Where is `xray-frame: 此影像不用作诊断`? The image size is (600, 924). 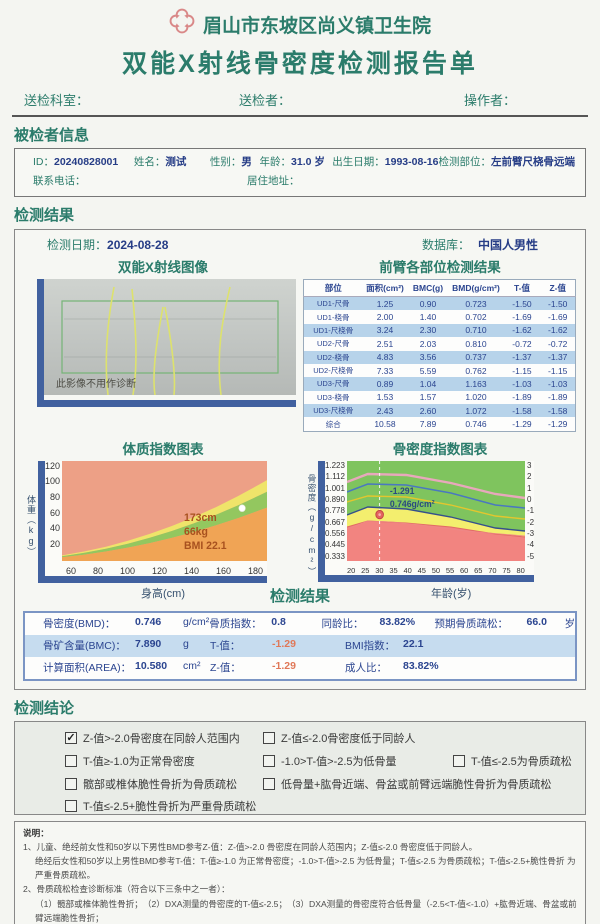 xray-frame: 此影像不用作诊断 is located at coordinates (166, 343).